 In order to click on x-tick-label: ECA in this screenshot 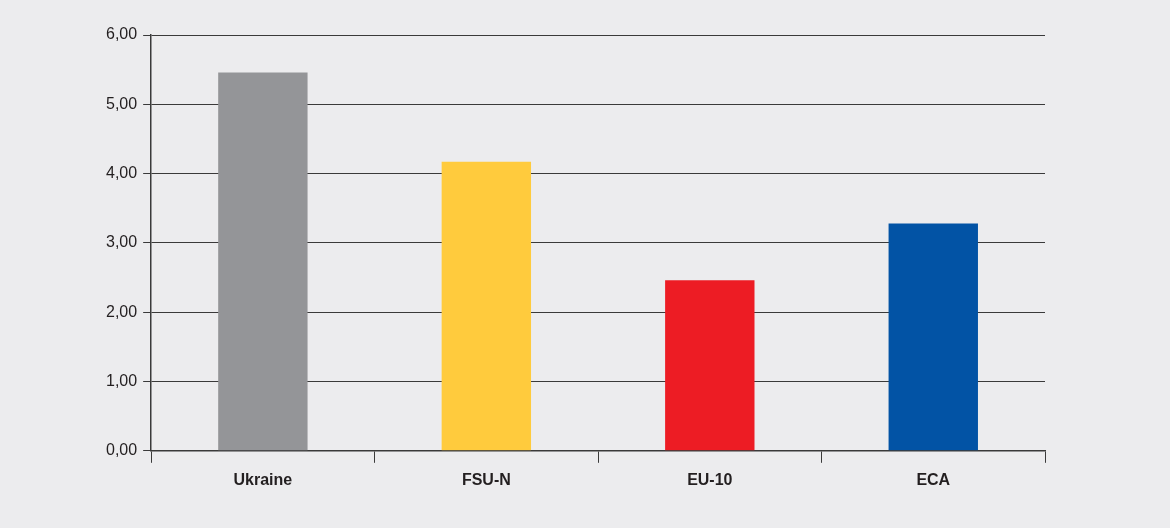, I will do `click(933, 479)`.